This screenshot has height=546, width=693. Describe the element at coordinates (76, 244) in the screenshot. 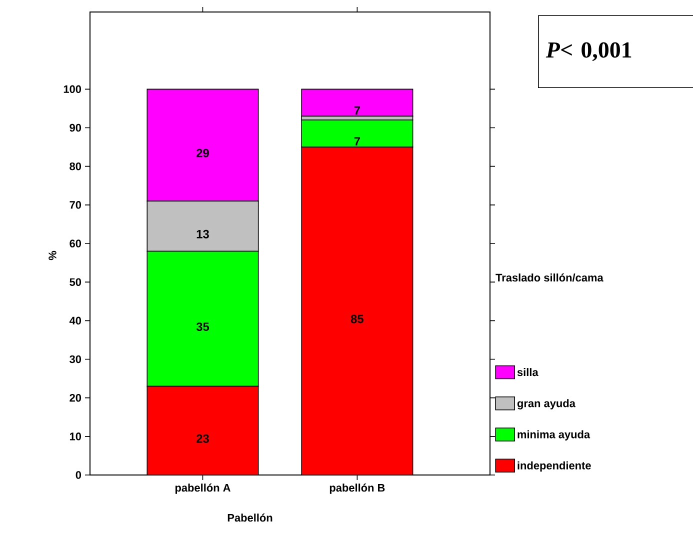

I see `y-tick-label: 60` at that location.